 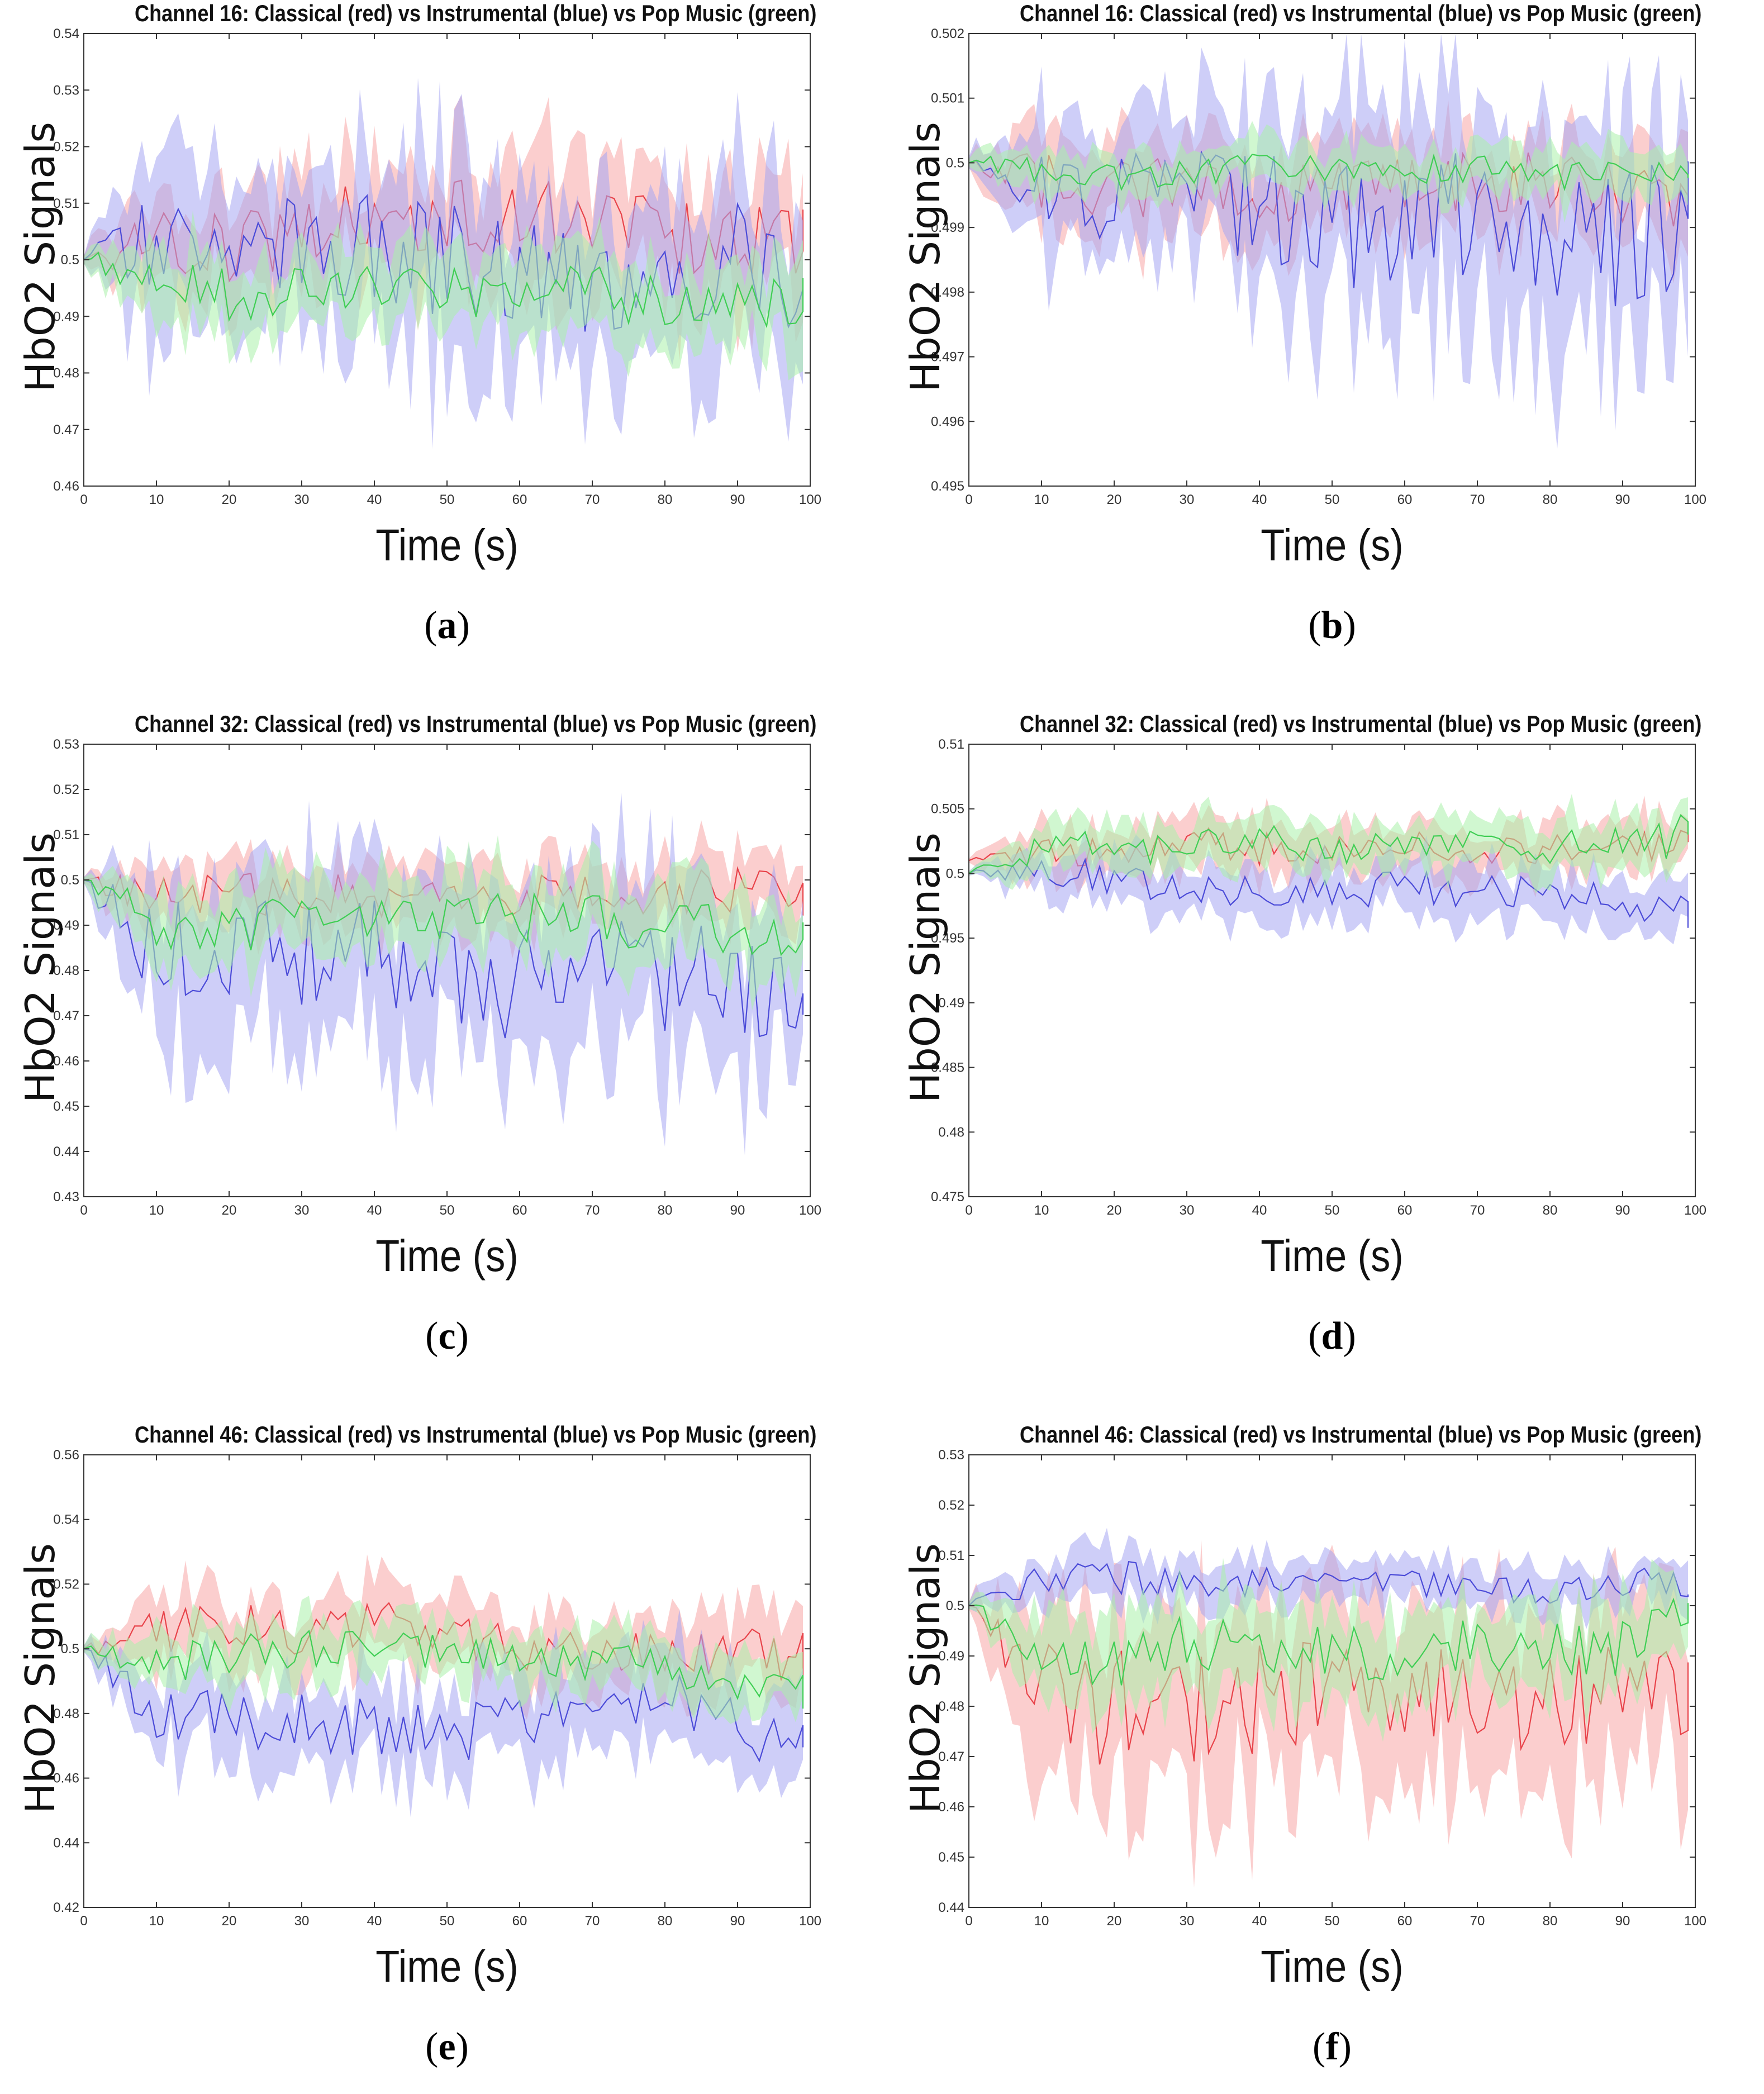 I want to click on panel-label: (e), so click(x=447, y=2046).